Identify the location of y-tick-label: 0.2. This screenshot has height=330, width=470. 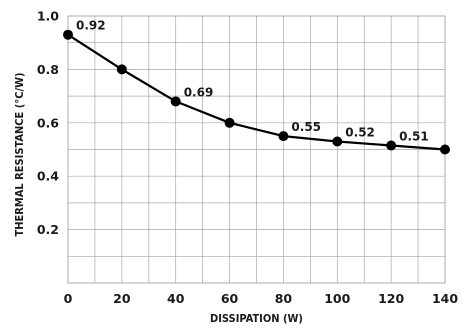
(48, 229).